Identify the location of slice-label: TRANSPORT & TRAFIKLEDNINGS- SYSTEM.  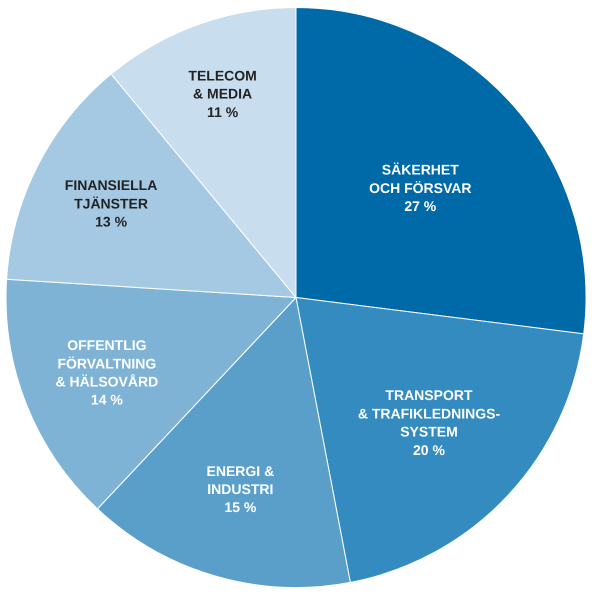
(429, 413).